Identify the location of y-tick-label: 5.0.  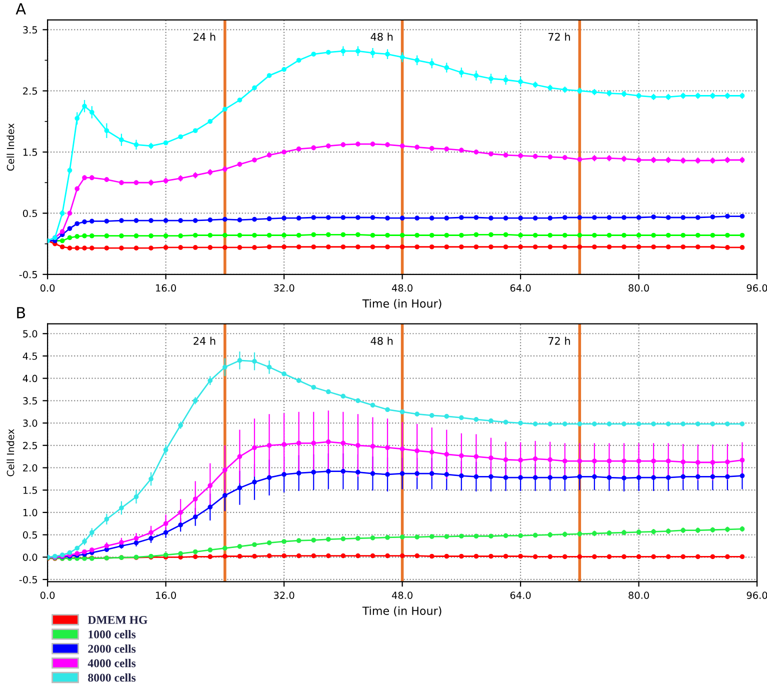
(30, 334).